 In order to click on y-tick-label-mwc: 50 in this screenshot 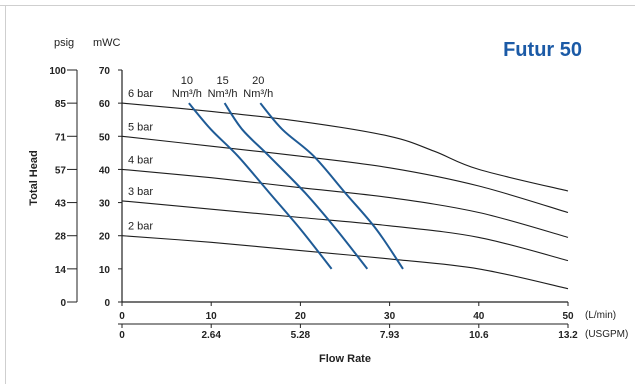, I will do `click(105, 137)`.